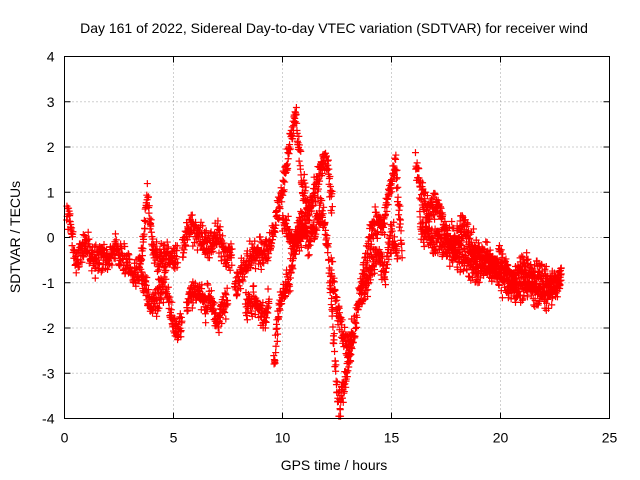 This screenshot has width=640, height=480. I want to click on y-tick-label: 4, so click(51, 57).